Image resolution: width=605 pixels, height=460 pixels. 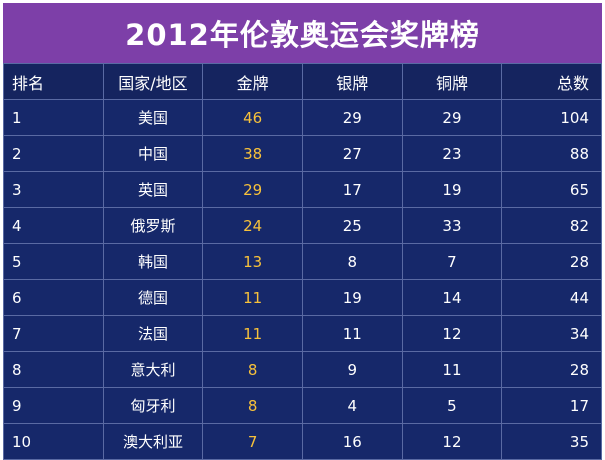 What do you see at coordinates (452, 261) in the screenshot?
I see `bronze-cell: 7` at bounding box center [452, 261].